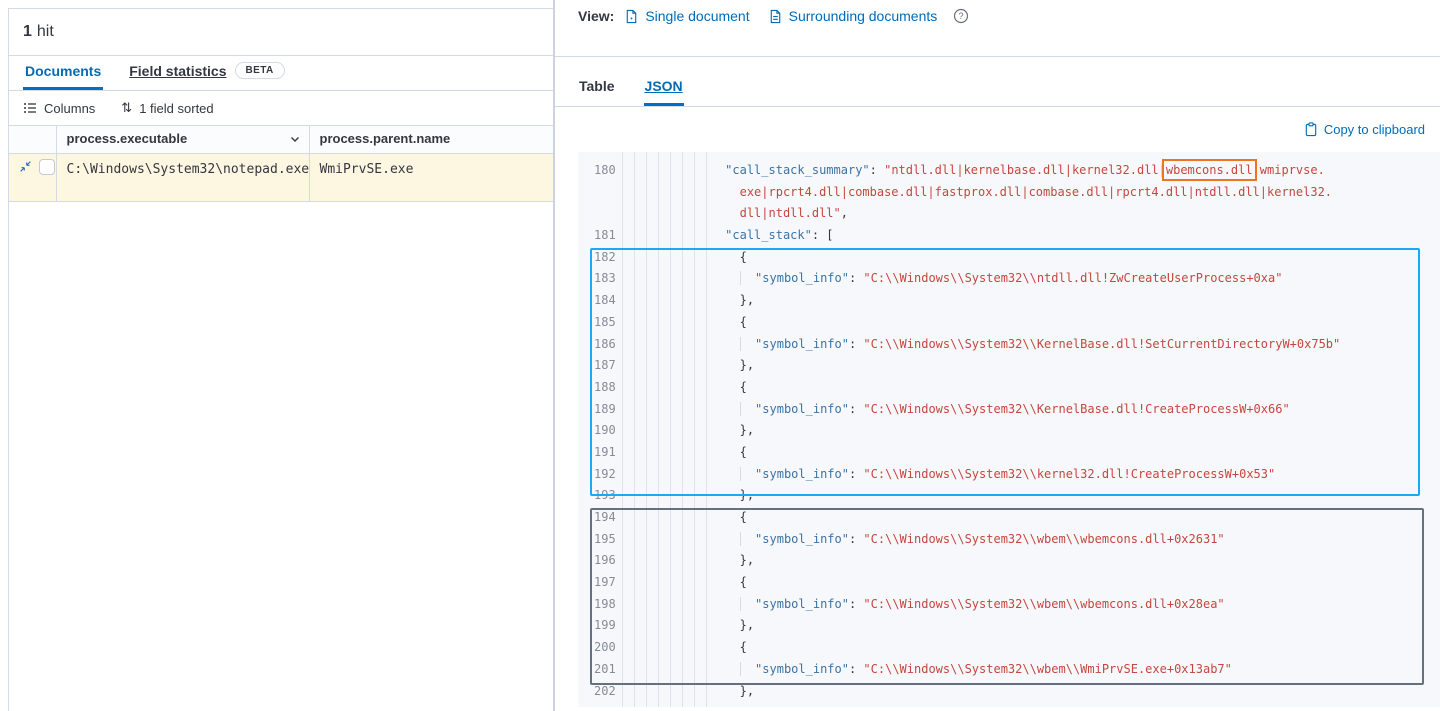 This screenshot has height=711, width=1440. I want to click on line-number: 194, so click(605, 517).